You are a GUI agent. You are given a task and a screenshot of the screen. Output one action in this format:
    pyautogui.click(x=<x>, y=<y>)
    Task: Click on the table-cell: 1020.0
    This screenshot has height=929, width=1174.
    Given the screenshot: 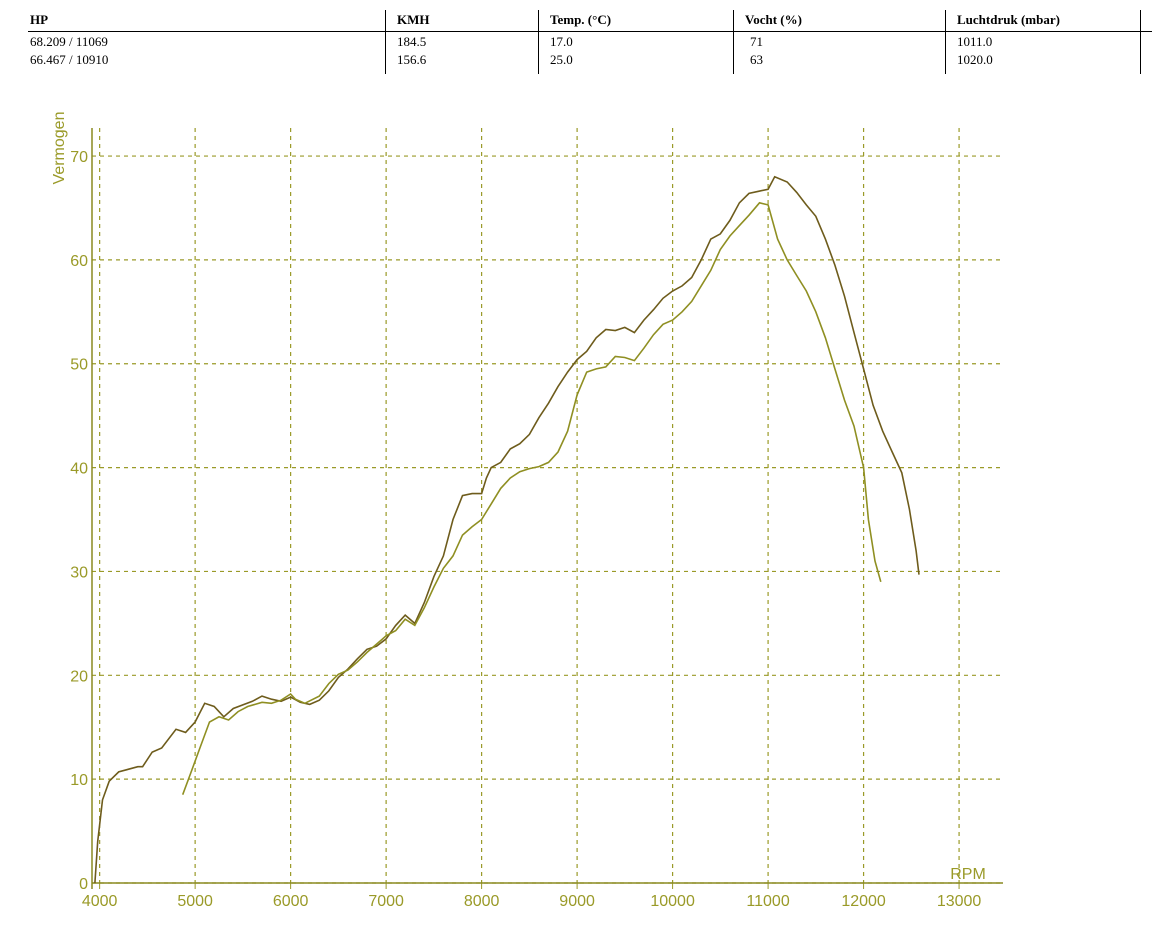 What is the action you would take?
    pyautogui.click(x=975, y=59)
    